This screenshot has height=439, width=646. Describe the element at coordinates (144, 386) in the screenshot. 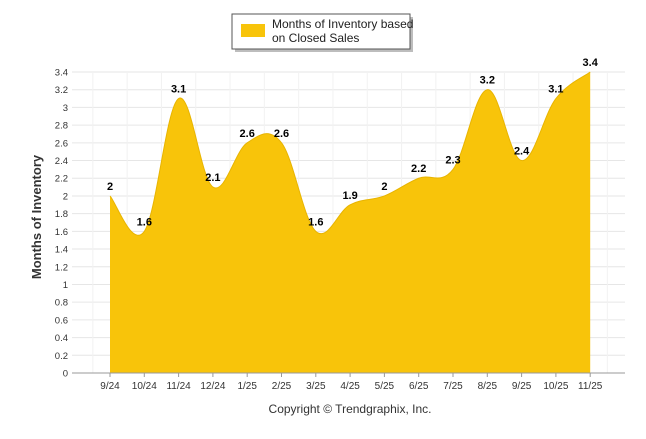

I see `x-tick-label: 10/24` at that location.